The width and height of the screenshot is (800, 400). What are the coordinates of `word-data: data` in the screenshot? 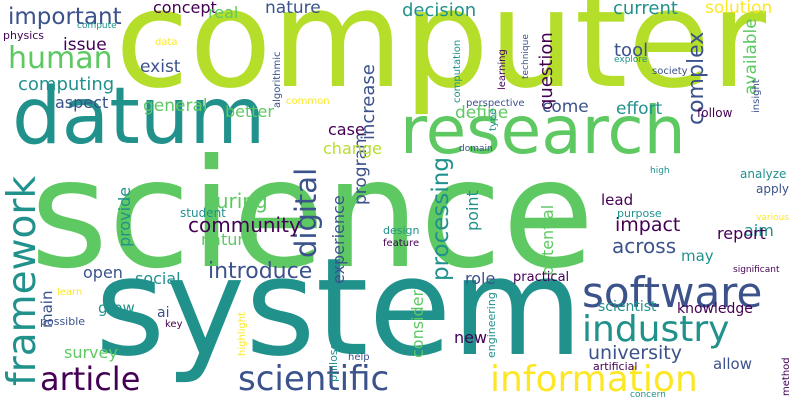 It's located at (166, 42).